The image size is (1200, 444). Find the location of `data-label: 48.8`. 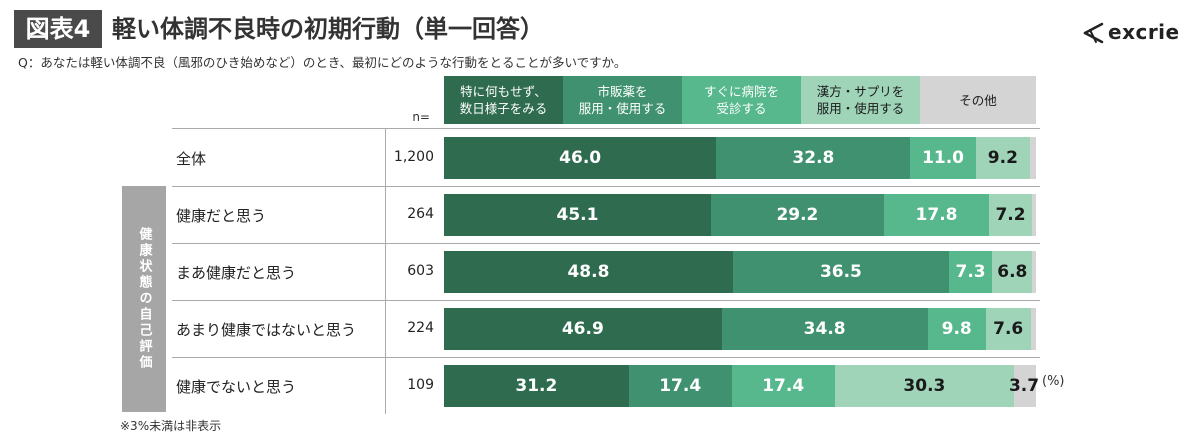

data-label: 48.8 is located at coordinates (588, 271).